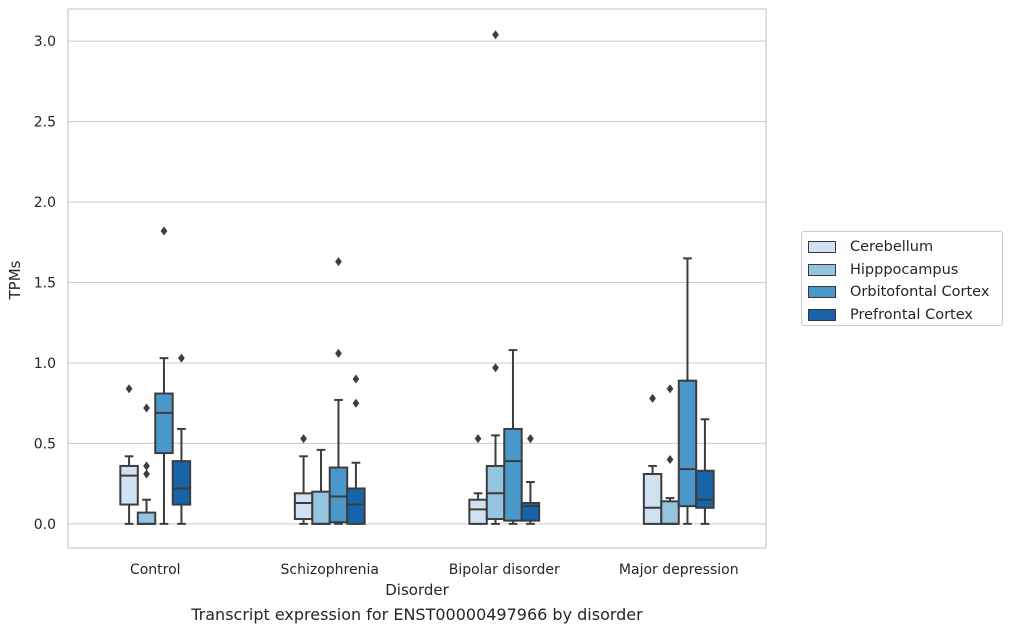 Image resolution: width=1014 pixels, height=634 pixels. Describe the element at coordinates (504, 570) in the screenshot. I see `x-tick-label: Bipolar disorder` at that location.